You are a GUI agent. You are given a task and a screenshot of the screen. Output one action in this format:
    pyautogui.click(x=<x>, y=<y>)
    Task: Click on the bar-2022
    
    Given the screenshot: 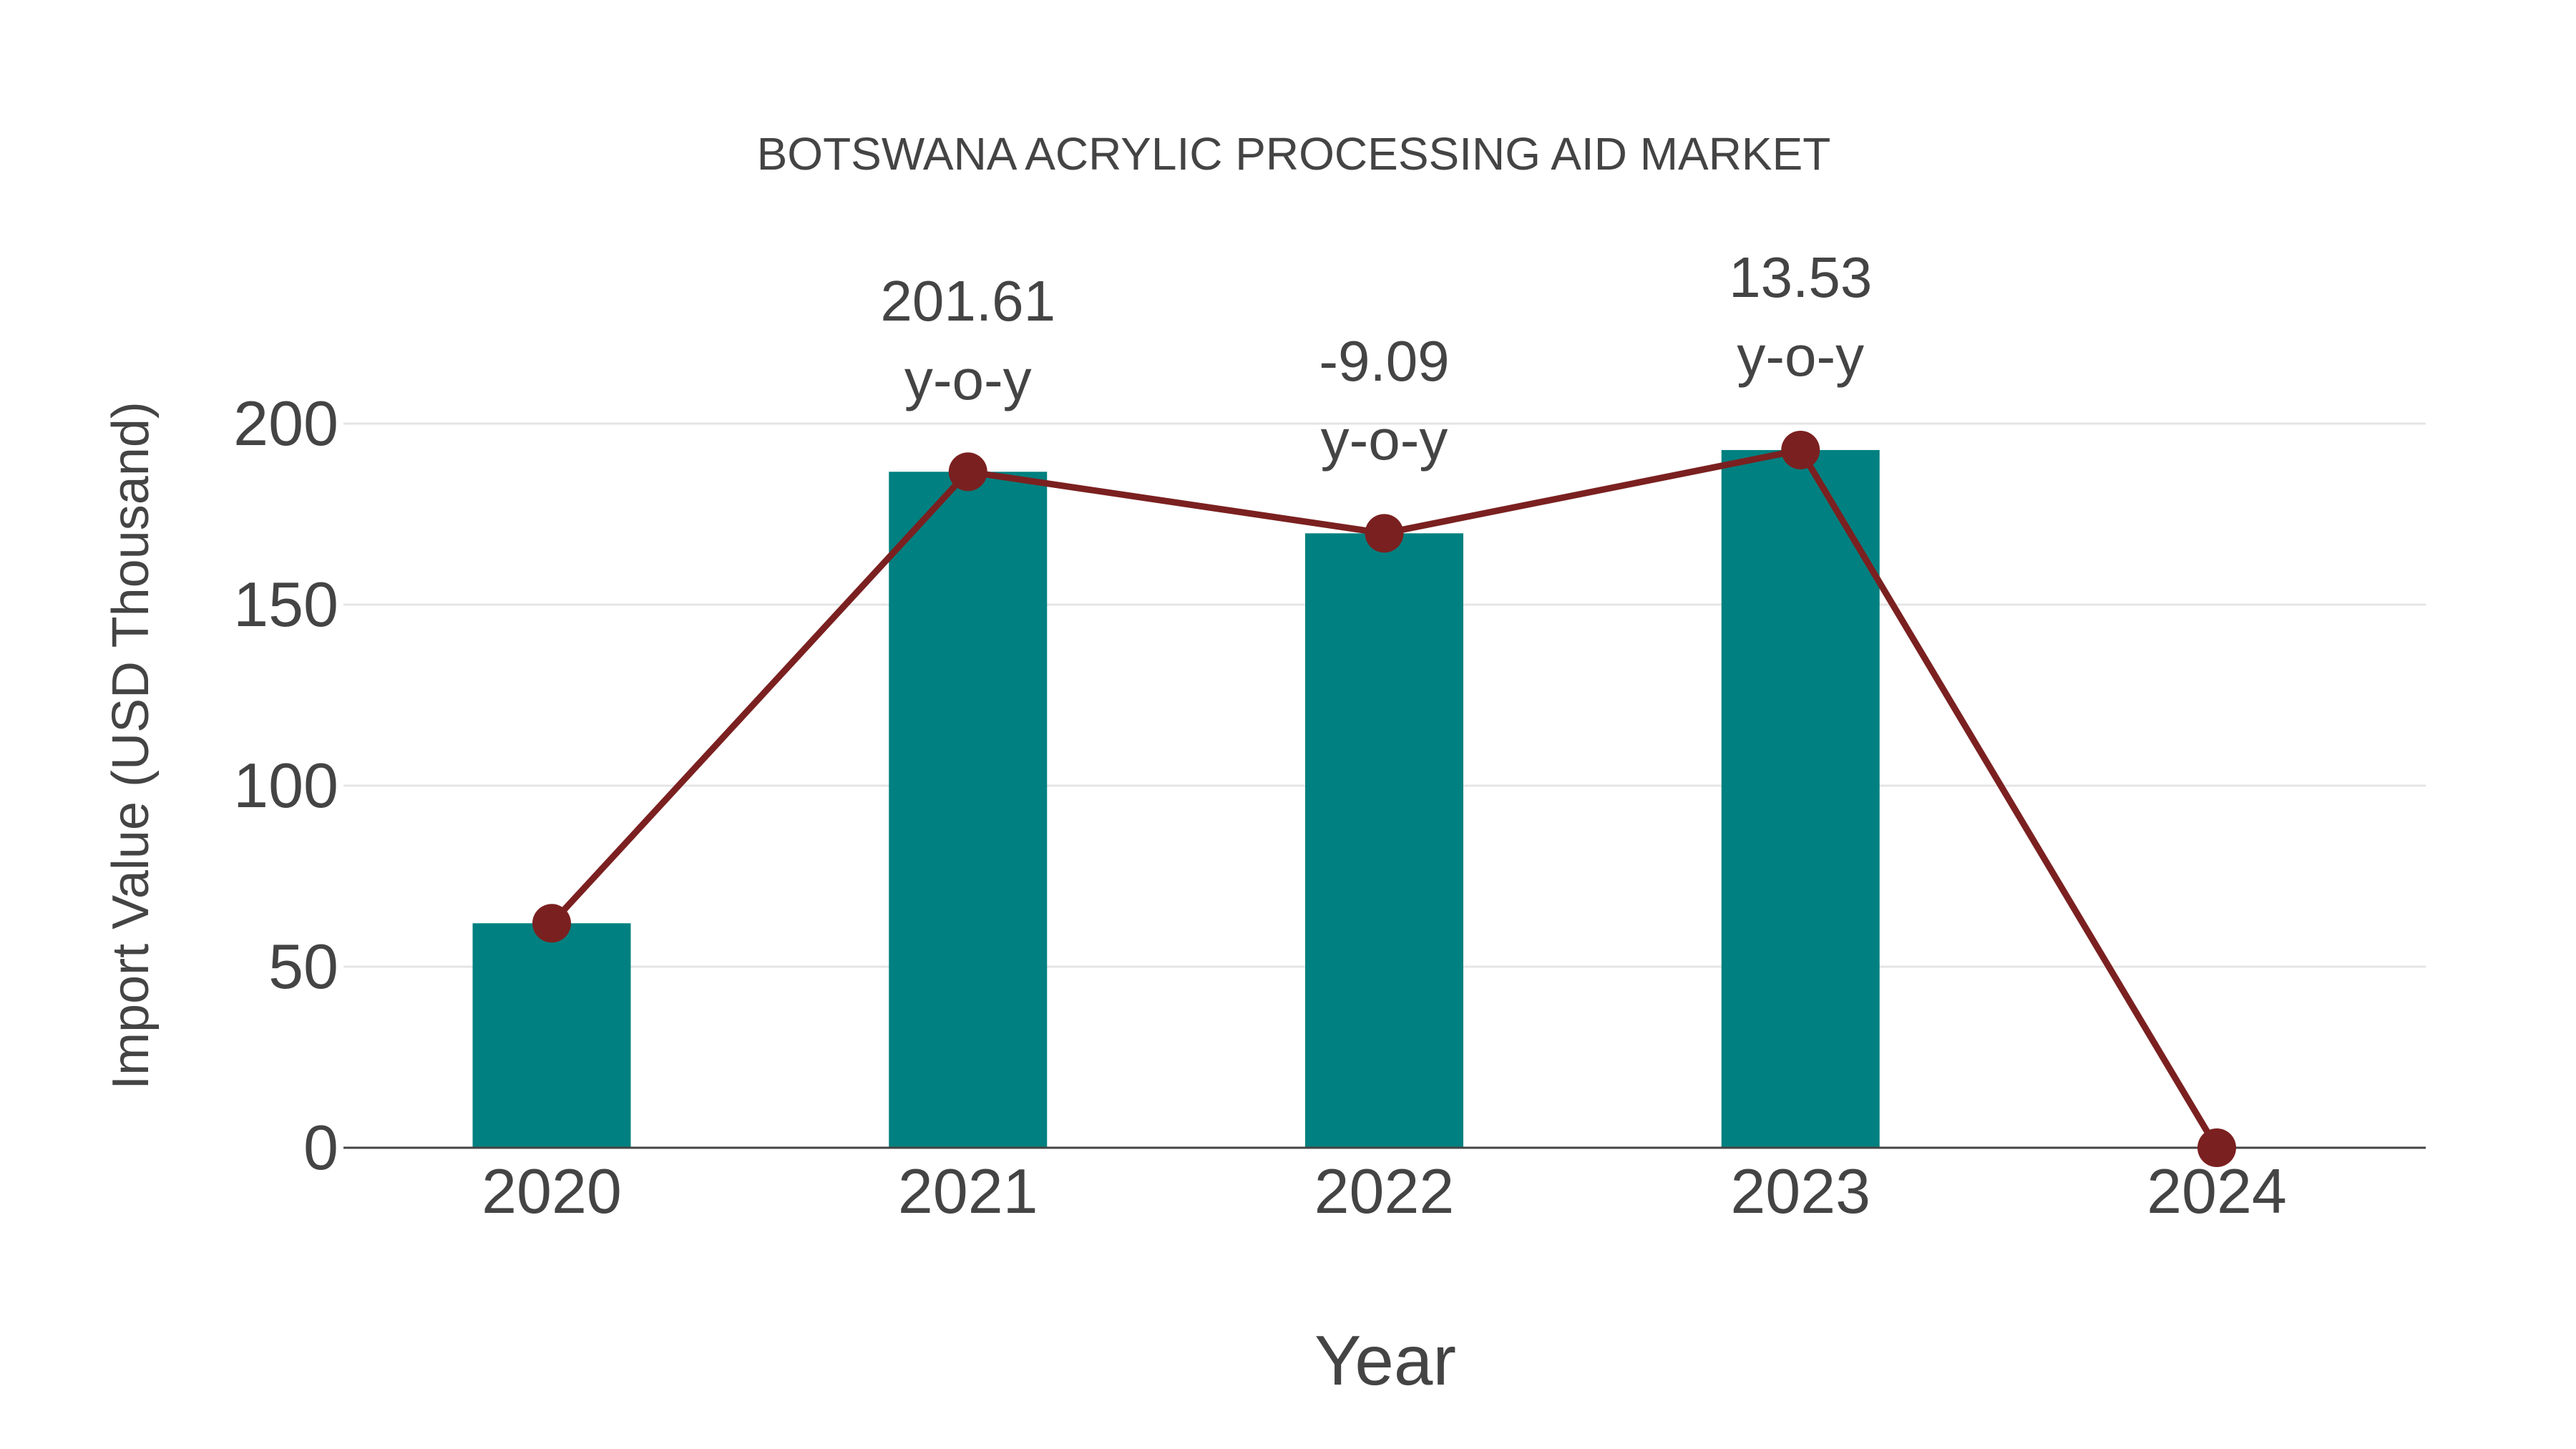 What is the action you would take?
    pyautogui.click(x=1384, y=841)
    